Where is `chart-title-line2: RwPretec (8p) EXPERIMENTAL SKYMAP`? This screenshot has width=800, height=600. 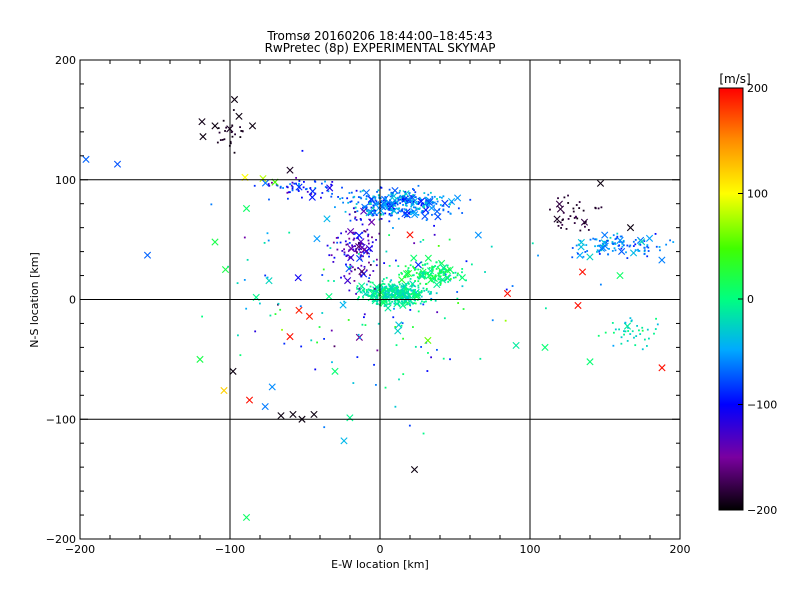 chart-title-line2: RwPretec (8p) EXPERIMENTAL SKYMAP is located at coordinates (380, 48).